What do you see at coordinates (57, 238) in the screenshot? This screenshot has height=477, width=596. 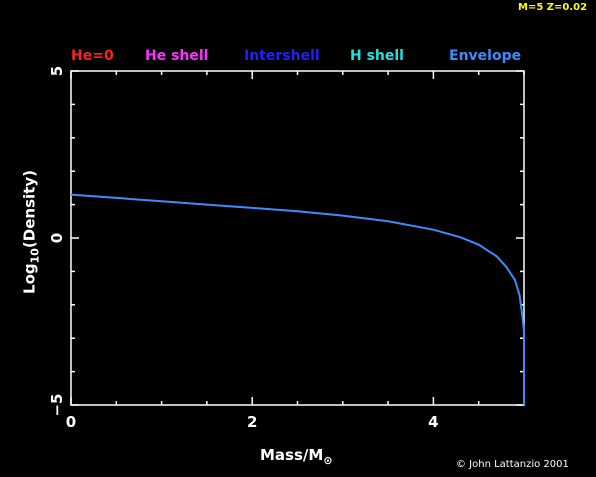 I see `y-tick-label: 0` at bounding box center [57, 238].